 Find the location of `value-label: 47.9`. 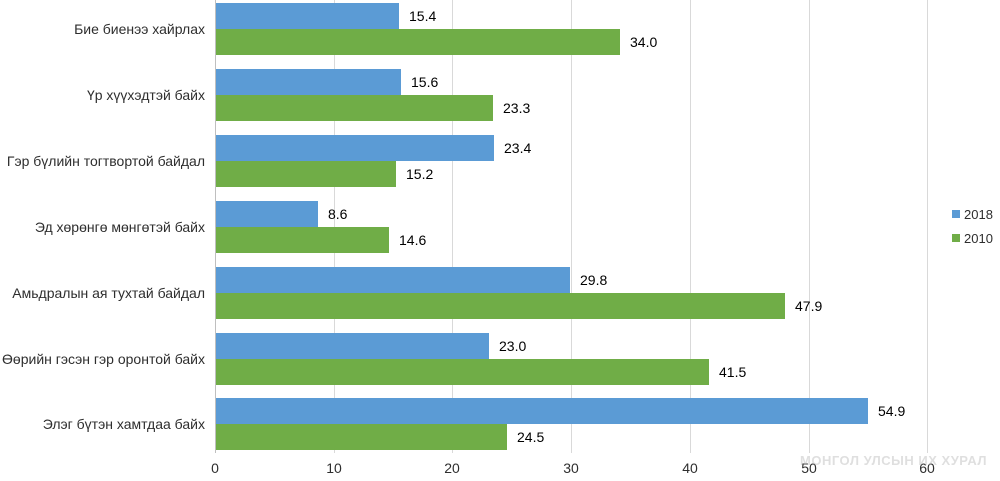

value-label: 47.9 is located at coordinates (809, 306).